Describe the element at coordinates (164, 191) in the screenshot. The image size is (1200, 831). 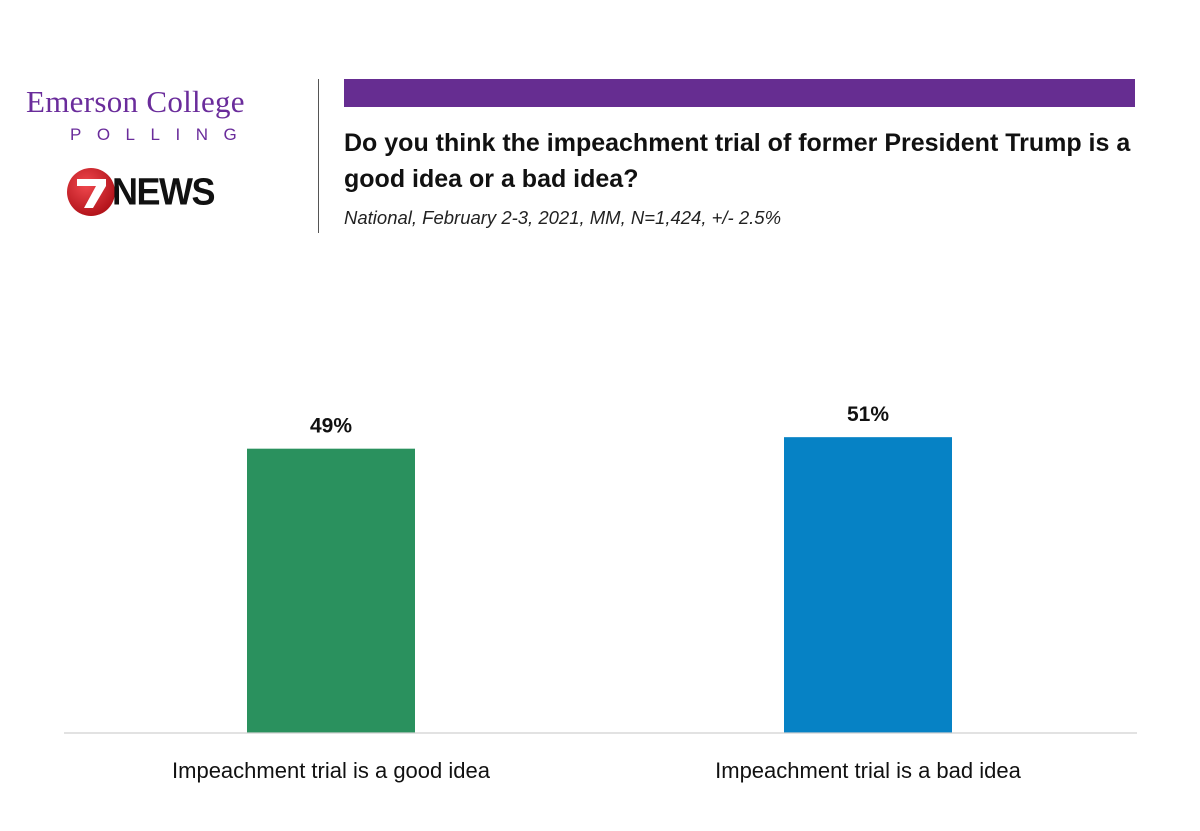
I see `news-wordmark: NEWS` at that location.